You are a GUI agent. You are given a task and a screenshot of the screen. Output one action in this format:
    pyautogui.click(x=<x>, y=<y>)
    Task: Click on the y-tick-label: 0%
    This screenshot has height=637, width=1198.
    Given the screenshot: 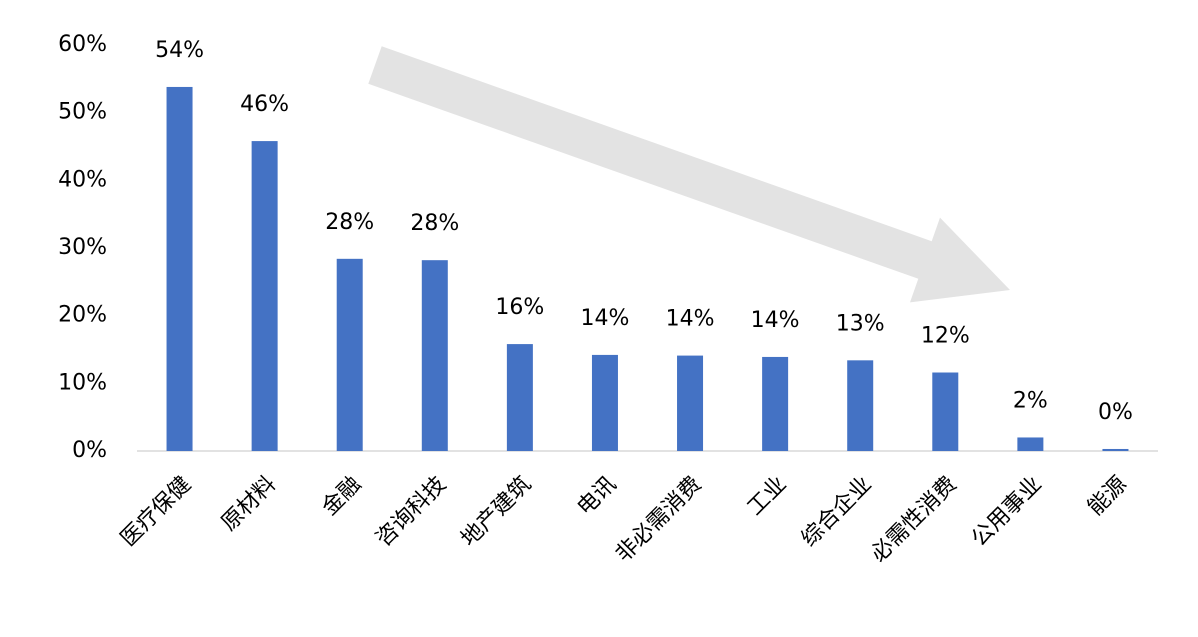 What is the action you would take?
    pyautogui.click(x=89, y=450)
    